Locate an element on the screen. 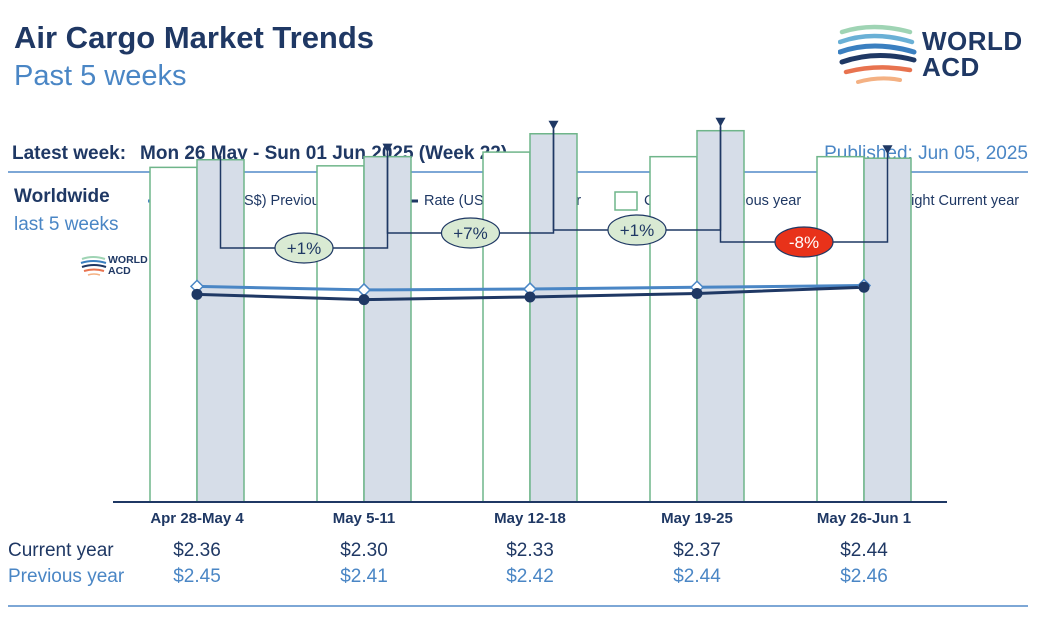  rate-previous-year-value: $2.41 is located at coordinates (364, 576).